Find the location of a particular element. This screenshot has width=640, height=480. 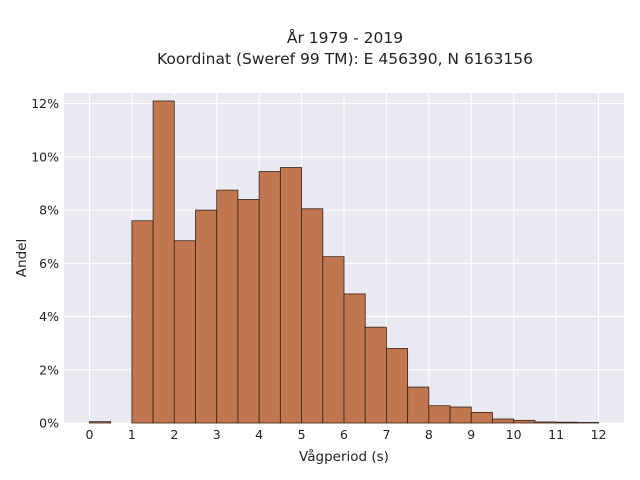

chart-title: År 1979 - 2019 is located at coordinates (345, 38).